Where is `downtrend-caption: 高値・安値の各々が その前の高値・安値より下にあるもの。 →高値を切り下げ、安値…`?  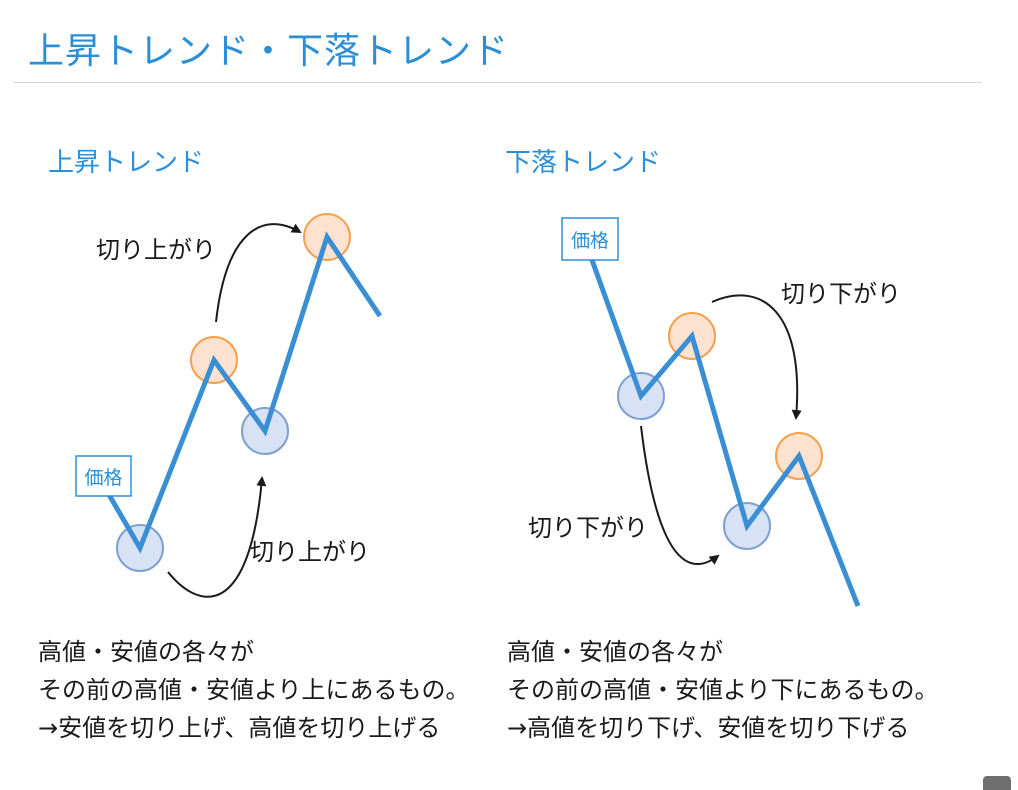 downtrend-caption: 高値・安値の各々が その前の高値・安値より下にあるもの。 →高値を切り下げ、安値… is located at coordinates (723, 690).